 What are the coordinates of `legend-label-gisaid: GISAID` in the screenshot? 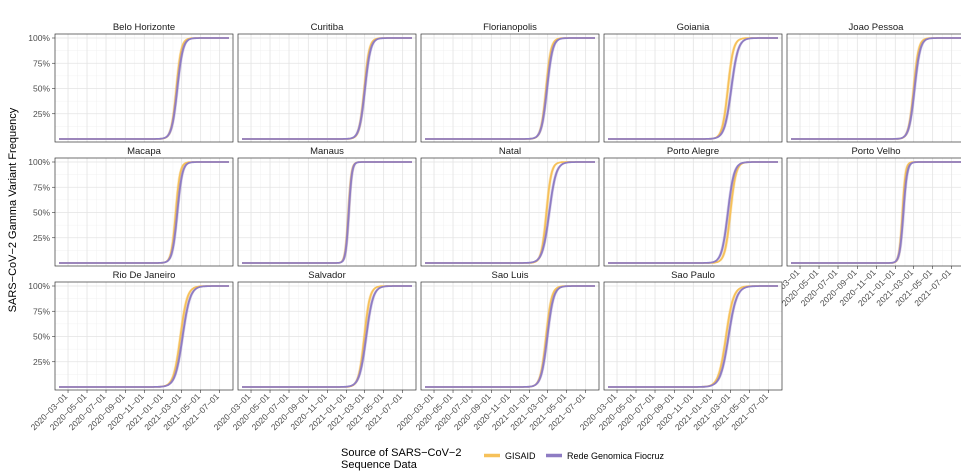 It's located at (520, 456).